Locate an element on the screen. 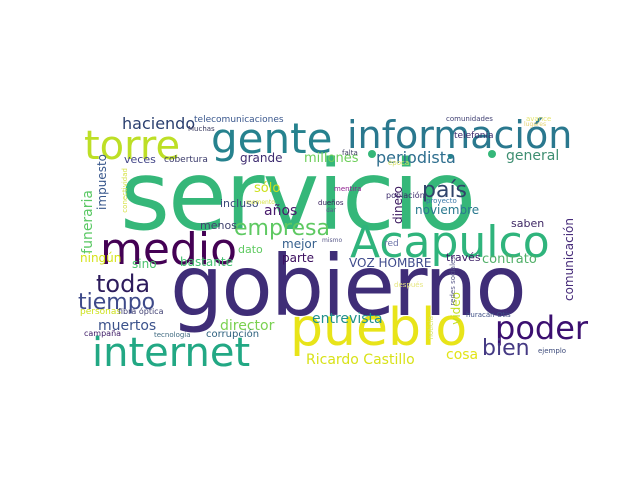 This screenshot has height=480, width=640. word-despues: después is located at coordinates (409, 285).